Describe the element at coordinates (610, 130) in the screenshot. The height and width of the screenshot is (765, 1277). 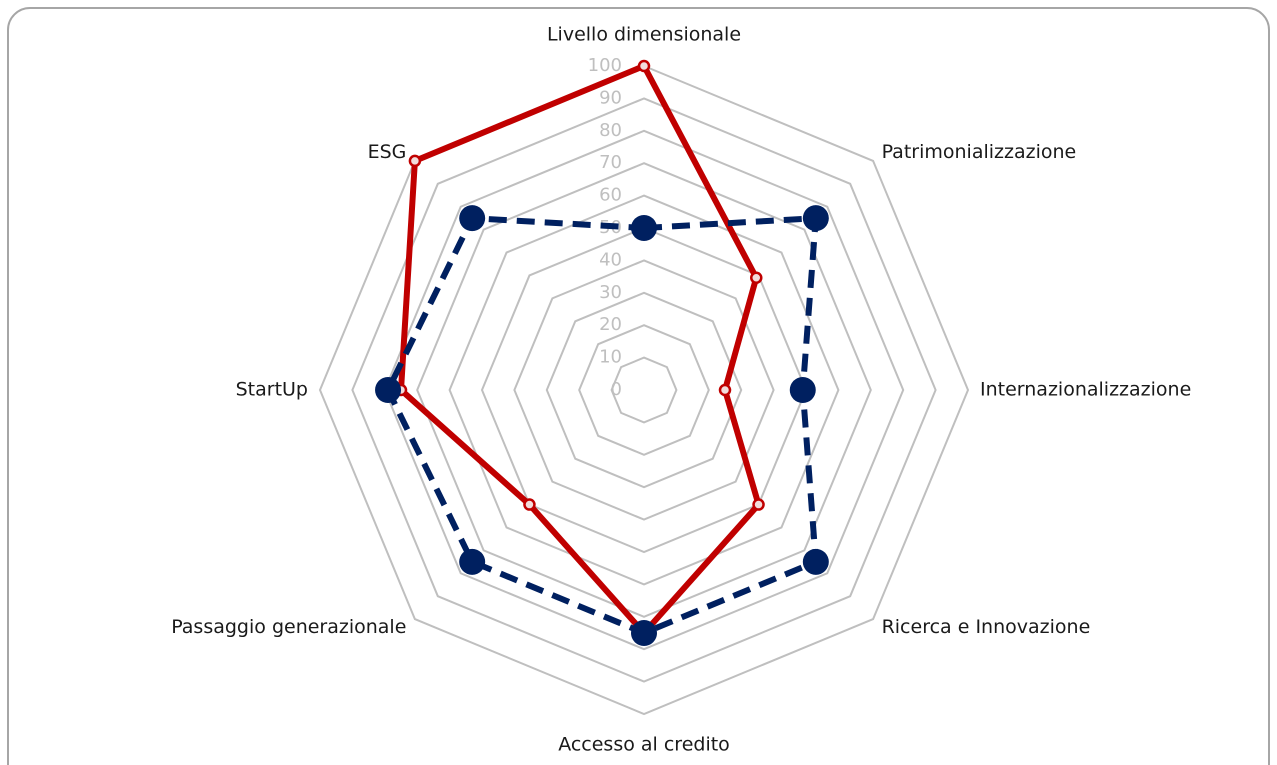
I see `y-tick-label: 80` at that location.